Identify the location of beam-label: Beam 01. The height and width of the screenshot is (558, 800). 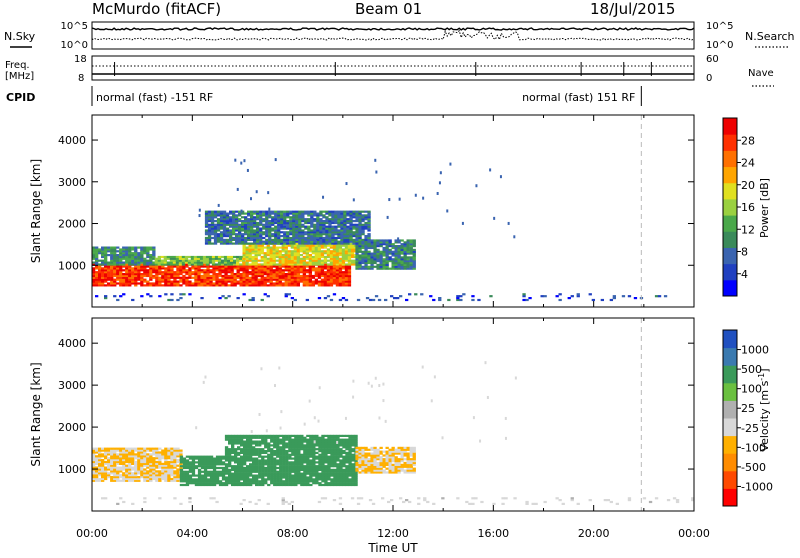
(388, 9).